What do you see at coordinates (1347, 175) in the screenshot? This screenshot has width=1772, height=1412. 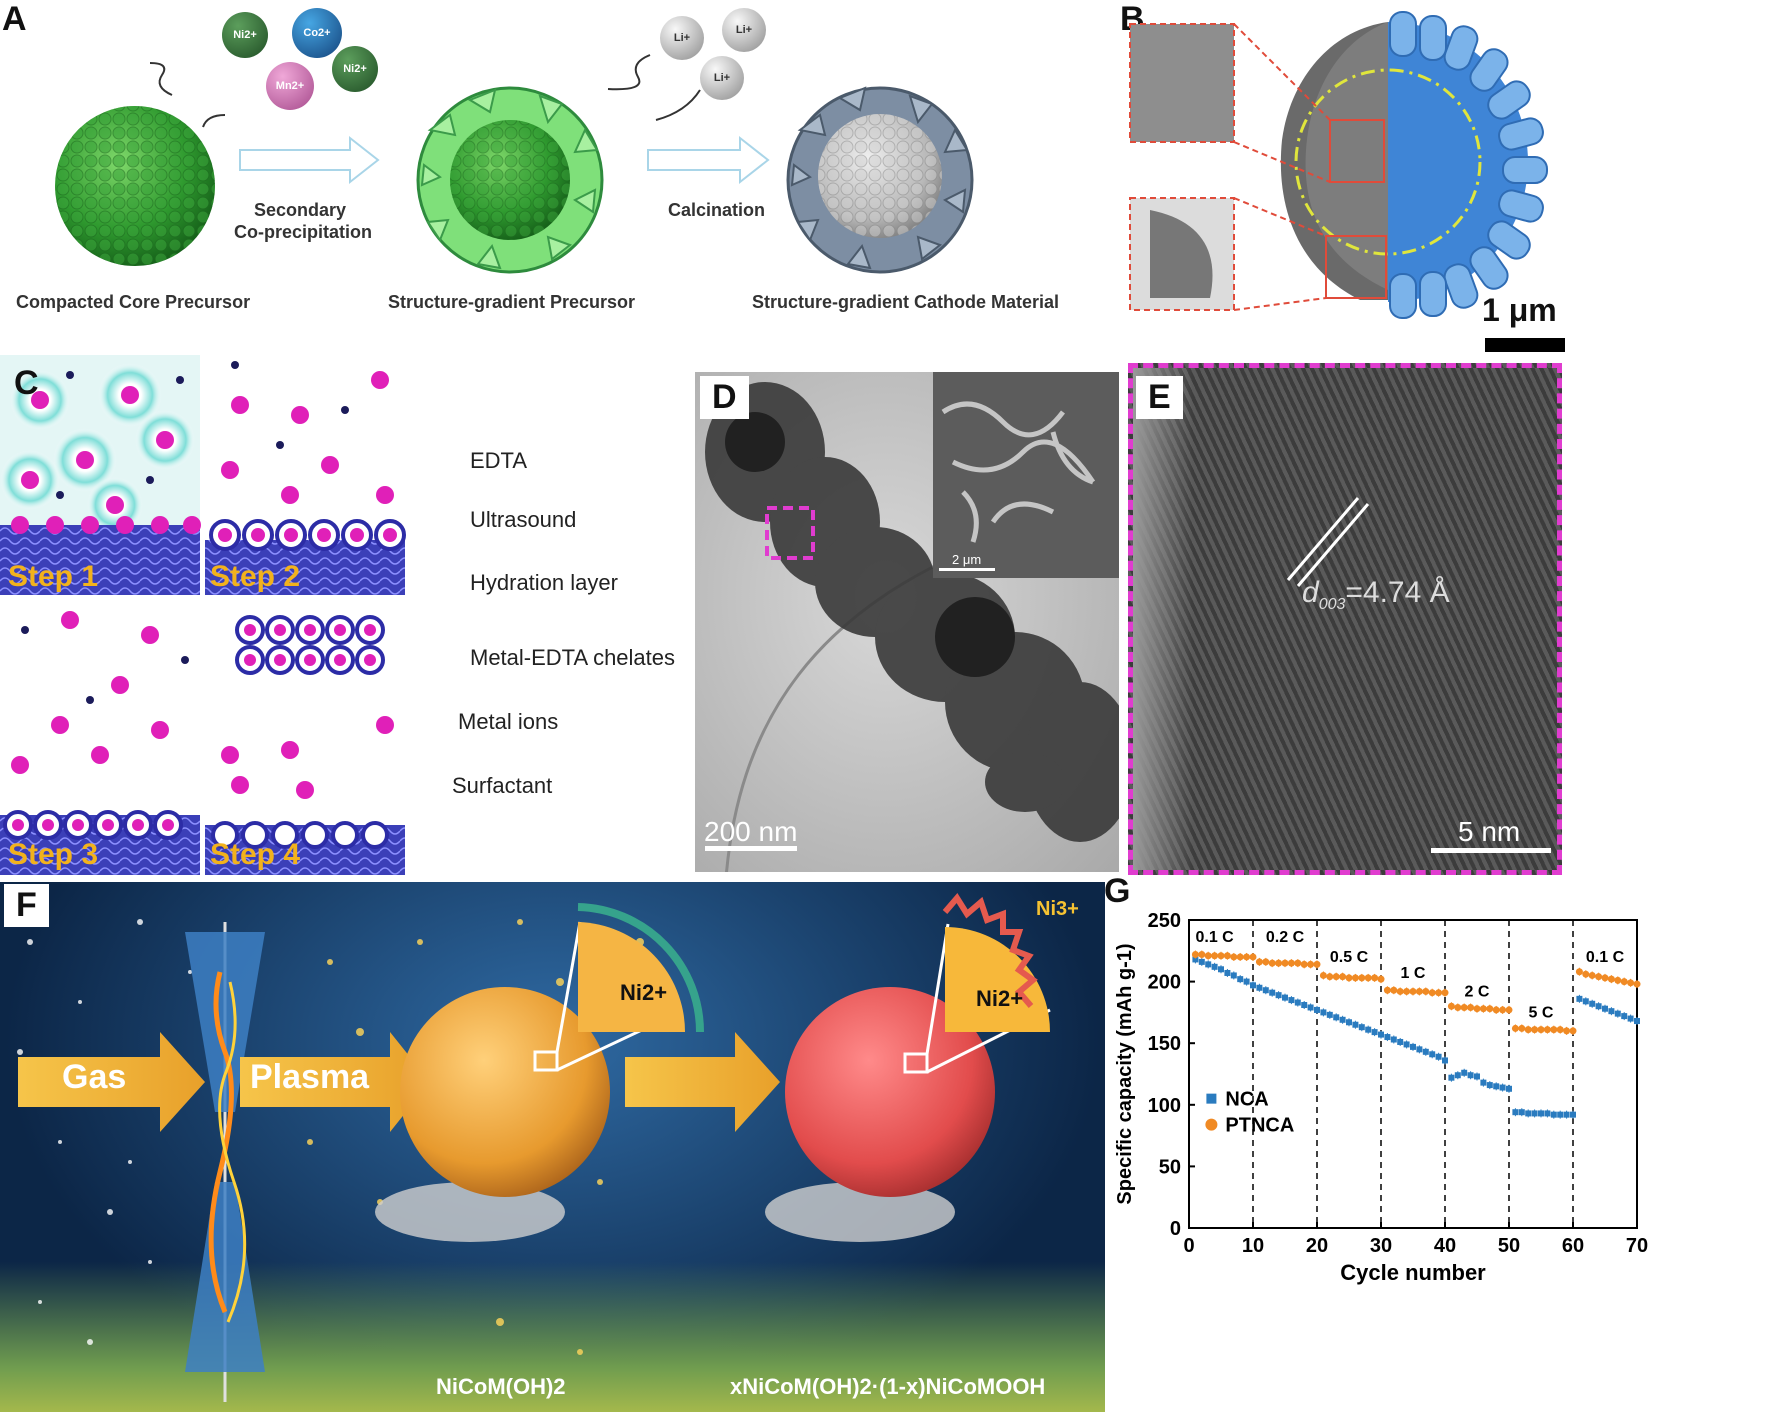 I see `panel-b-particle` at bounding box center [1347, 175].